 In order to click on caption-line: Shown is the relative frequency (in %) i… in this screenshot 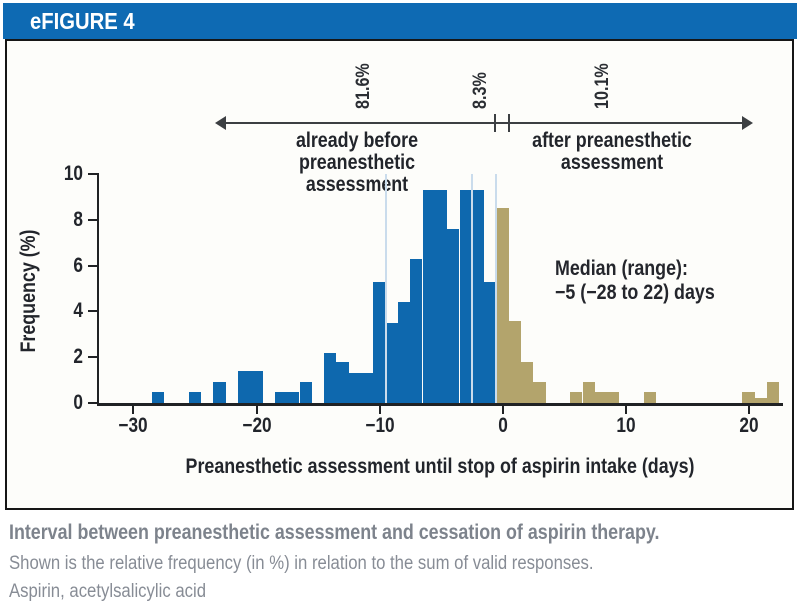, I will do `click(301, 563)`.